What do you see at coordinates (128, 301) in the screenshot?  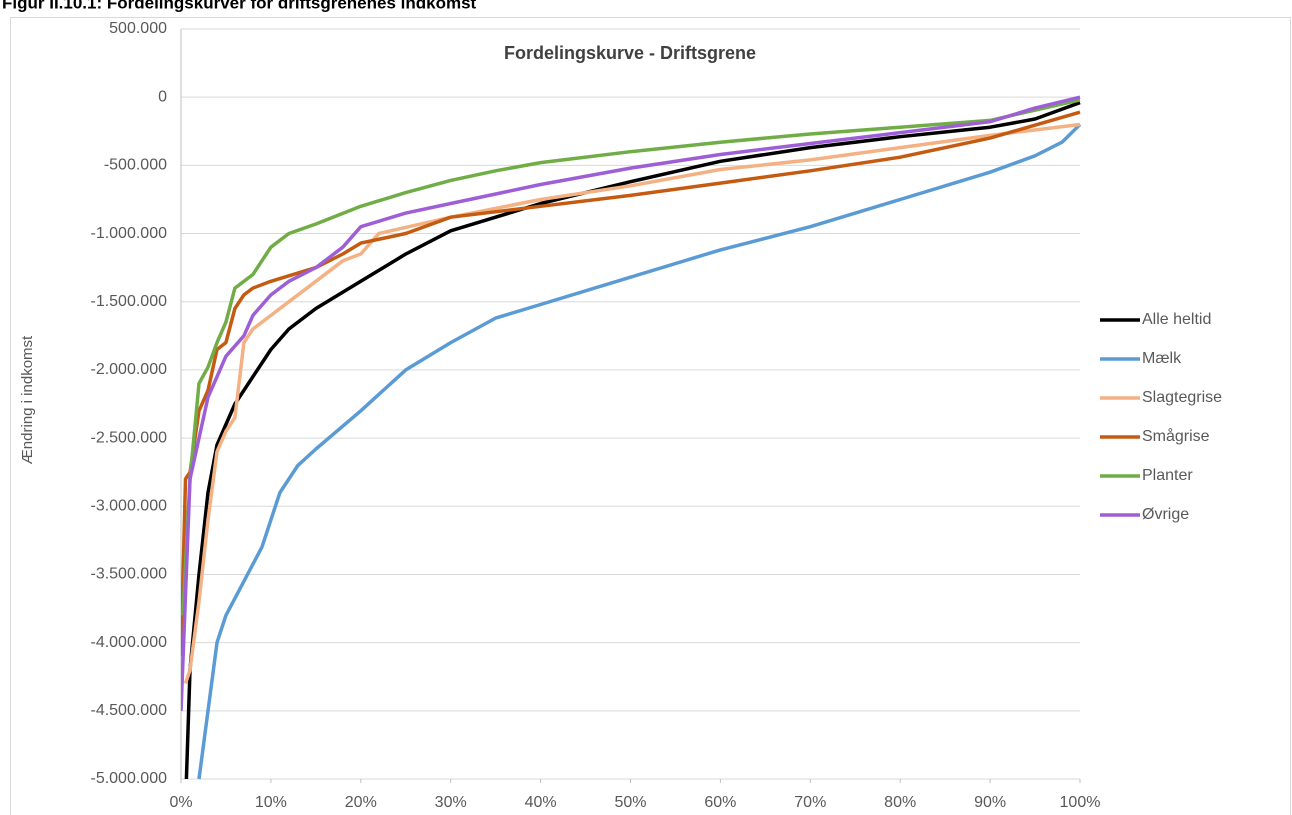 I see `y-tick-label: -1.500.000` at bounding box center [128, 301].